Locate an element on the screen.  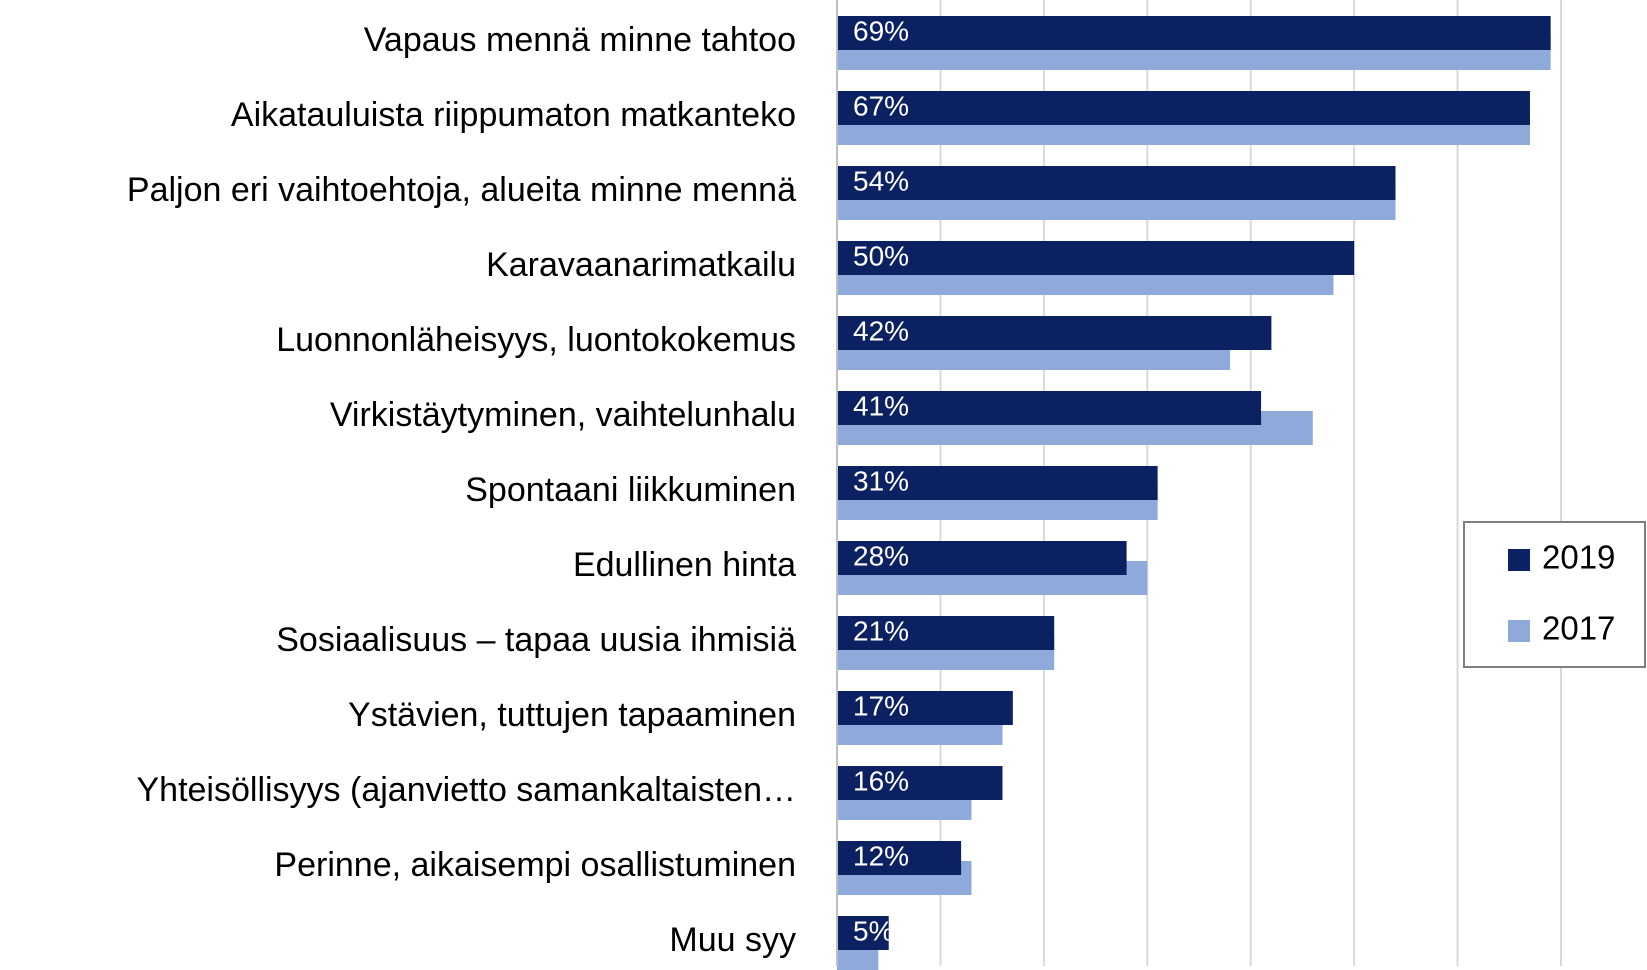
category-label: Luonnonläheisyys, luontokokemus is located at coordinates (536, 340).